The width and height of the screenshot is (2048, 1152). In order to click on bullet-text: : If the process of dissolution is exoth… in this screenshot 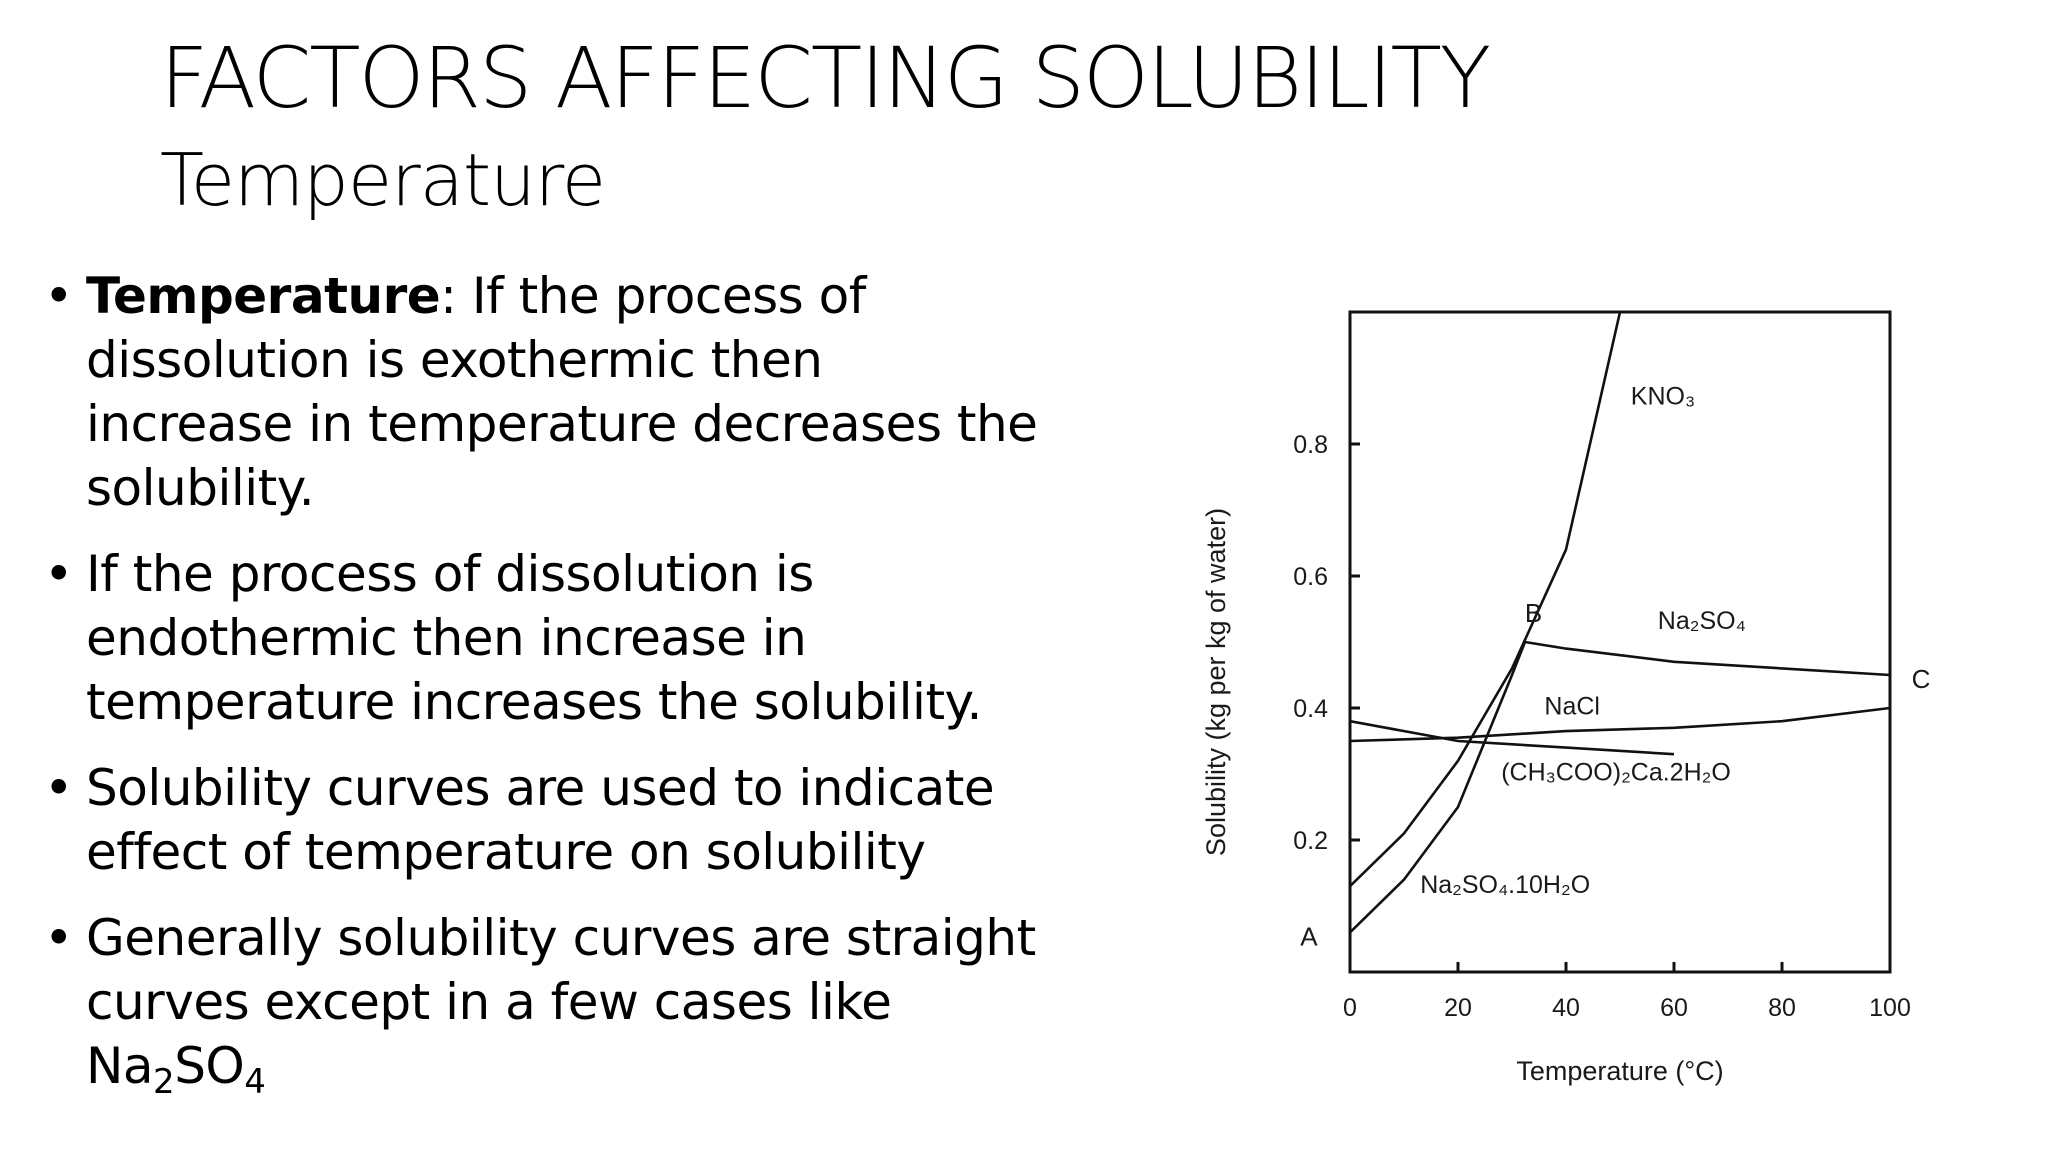, I will do `click(562, 392)`.